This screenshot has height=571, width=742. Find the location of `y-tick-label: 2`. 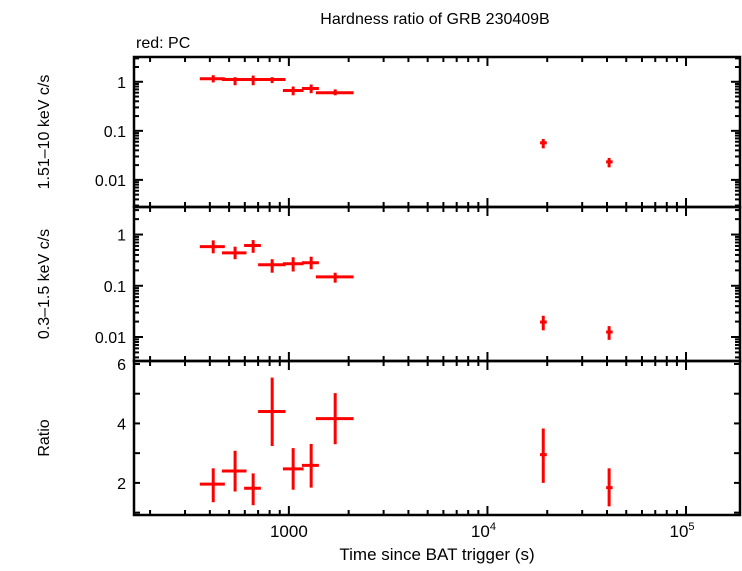

y-tick-label: 2 is located at coordinates (121, 484).